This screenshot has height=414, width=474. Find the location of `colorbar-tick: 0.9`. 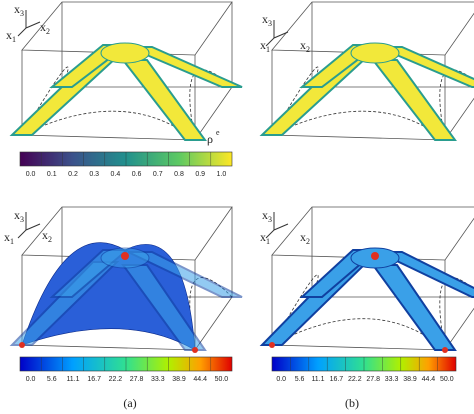

colorbar-tick: 0.9 is located at coordinates (200, 174).